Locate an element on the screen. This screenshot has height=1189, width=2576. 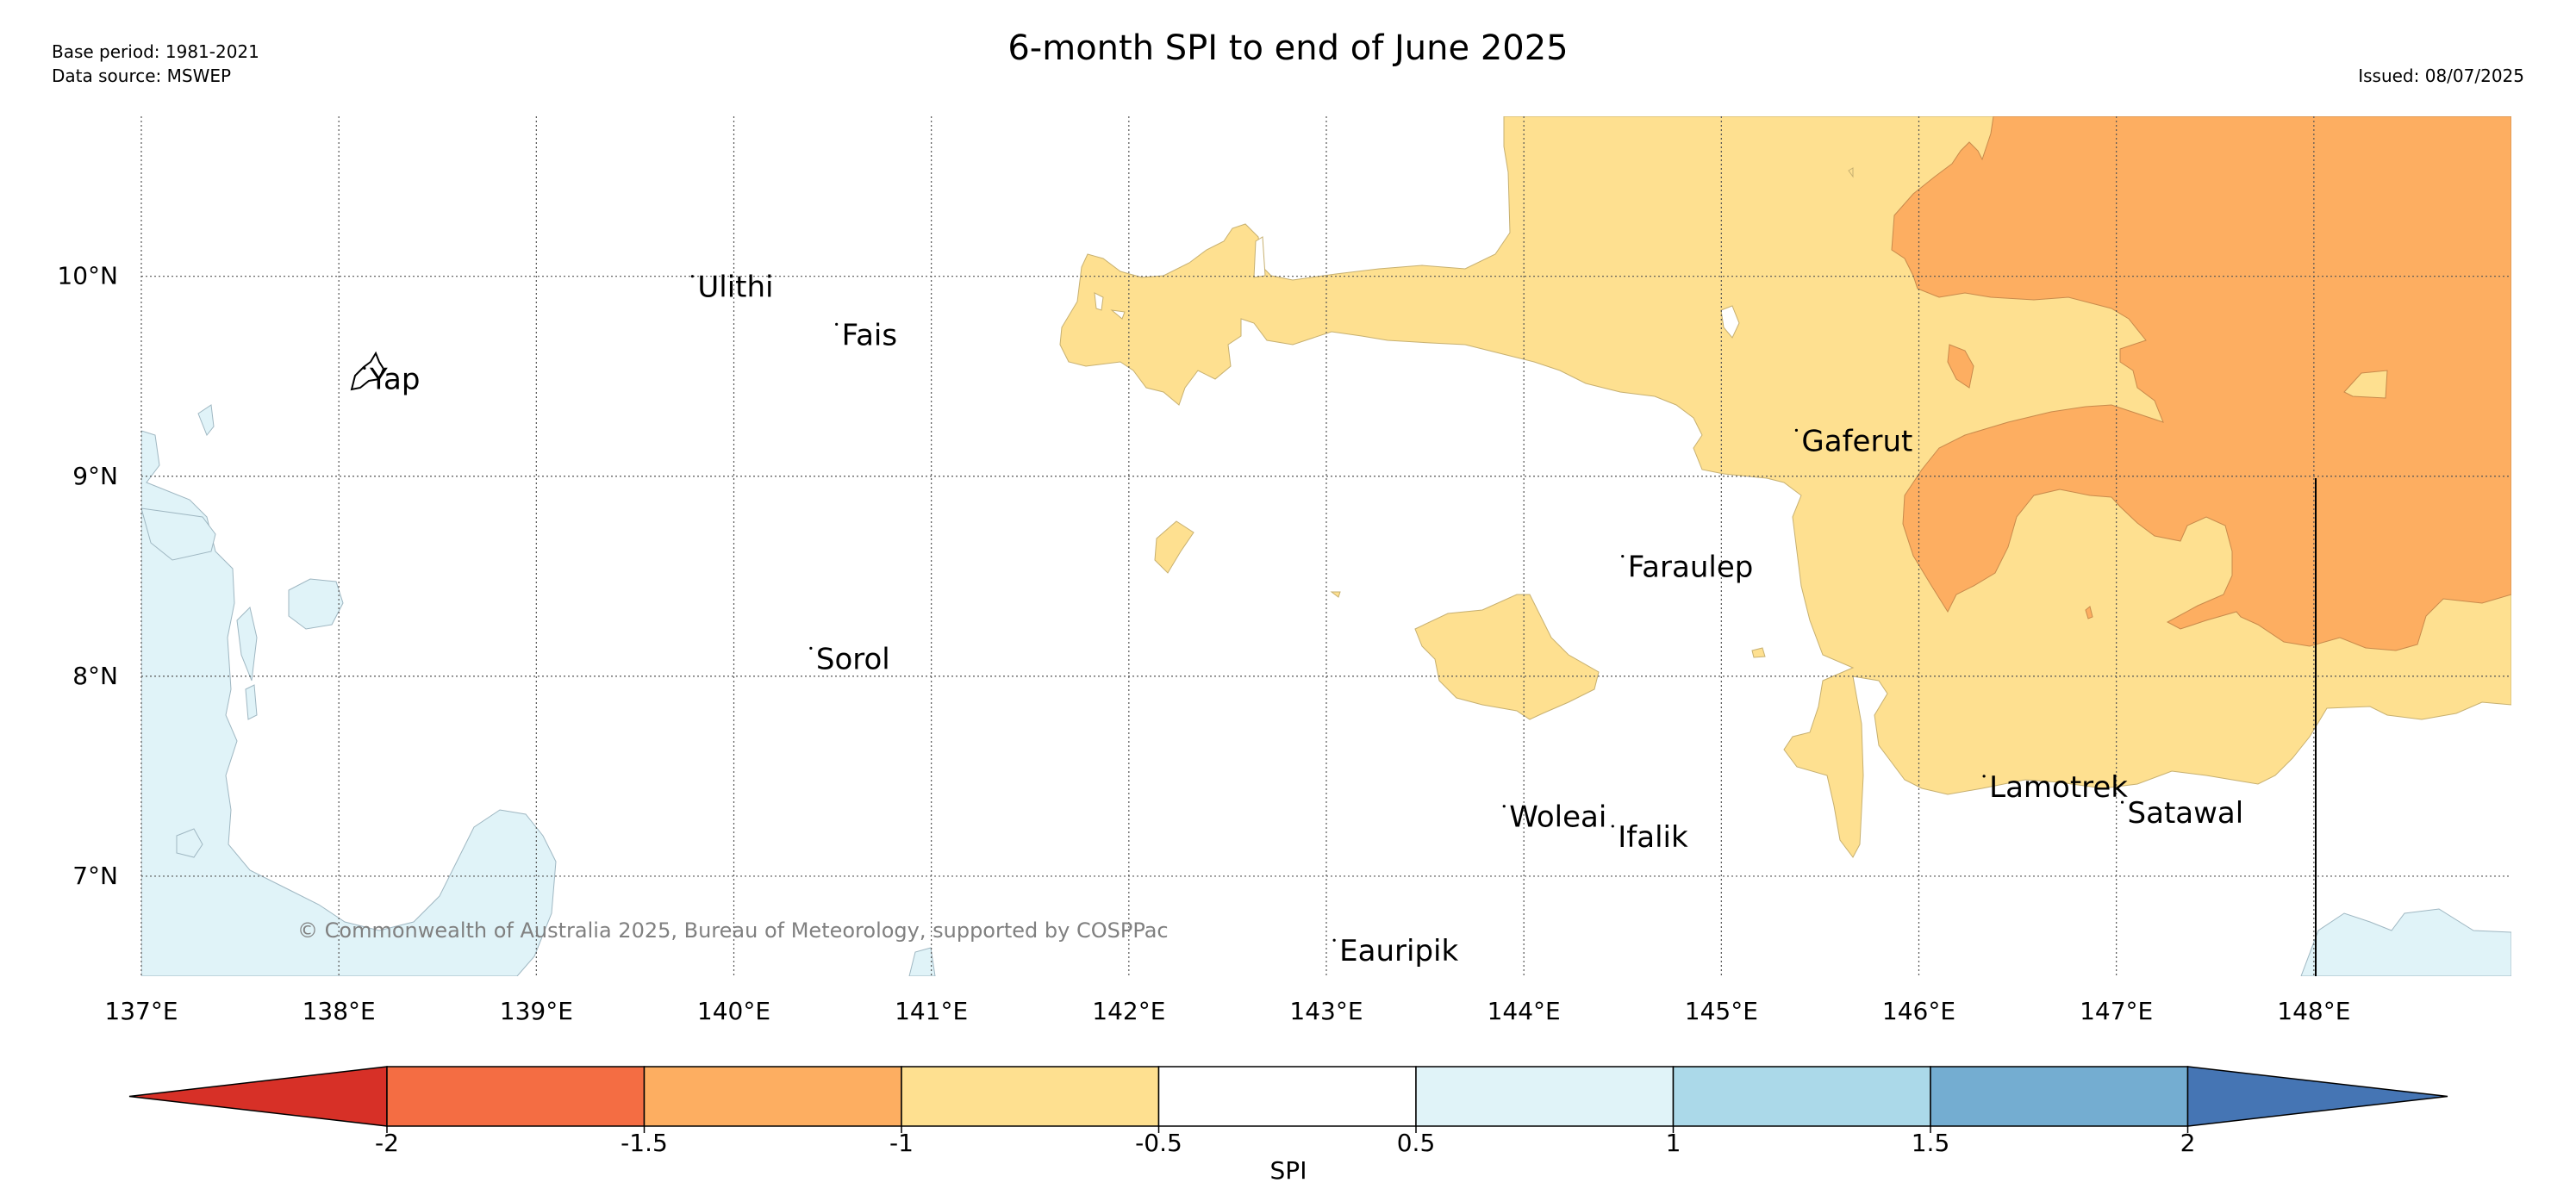
issued-date-text: Issued: 08/07/2025 is located at coordinates (2441, 75).